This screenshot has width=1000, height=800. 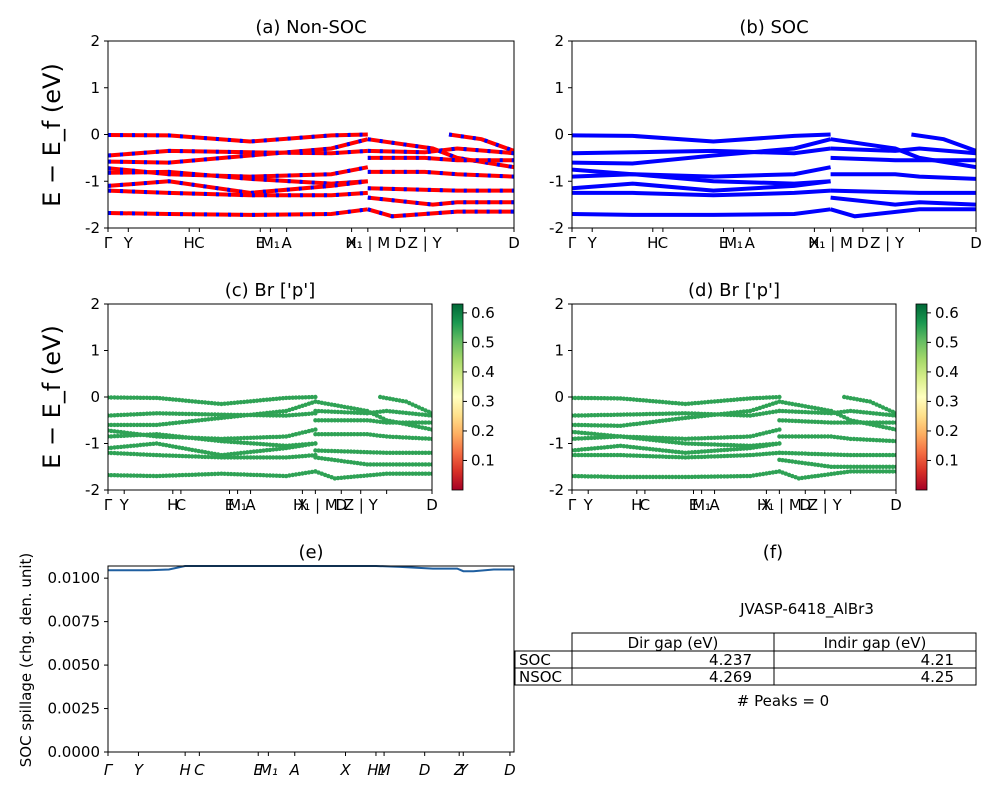 I want to click on xtick-label: A, so click(x=287, y=243).